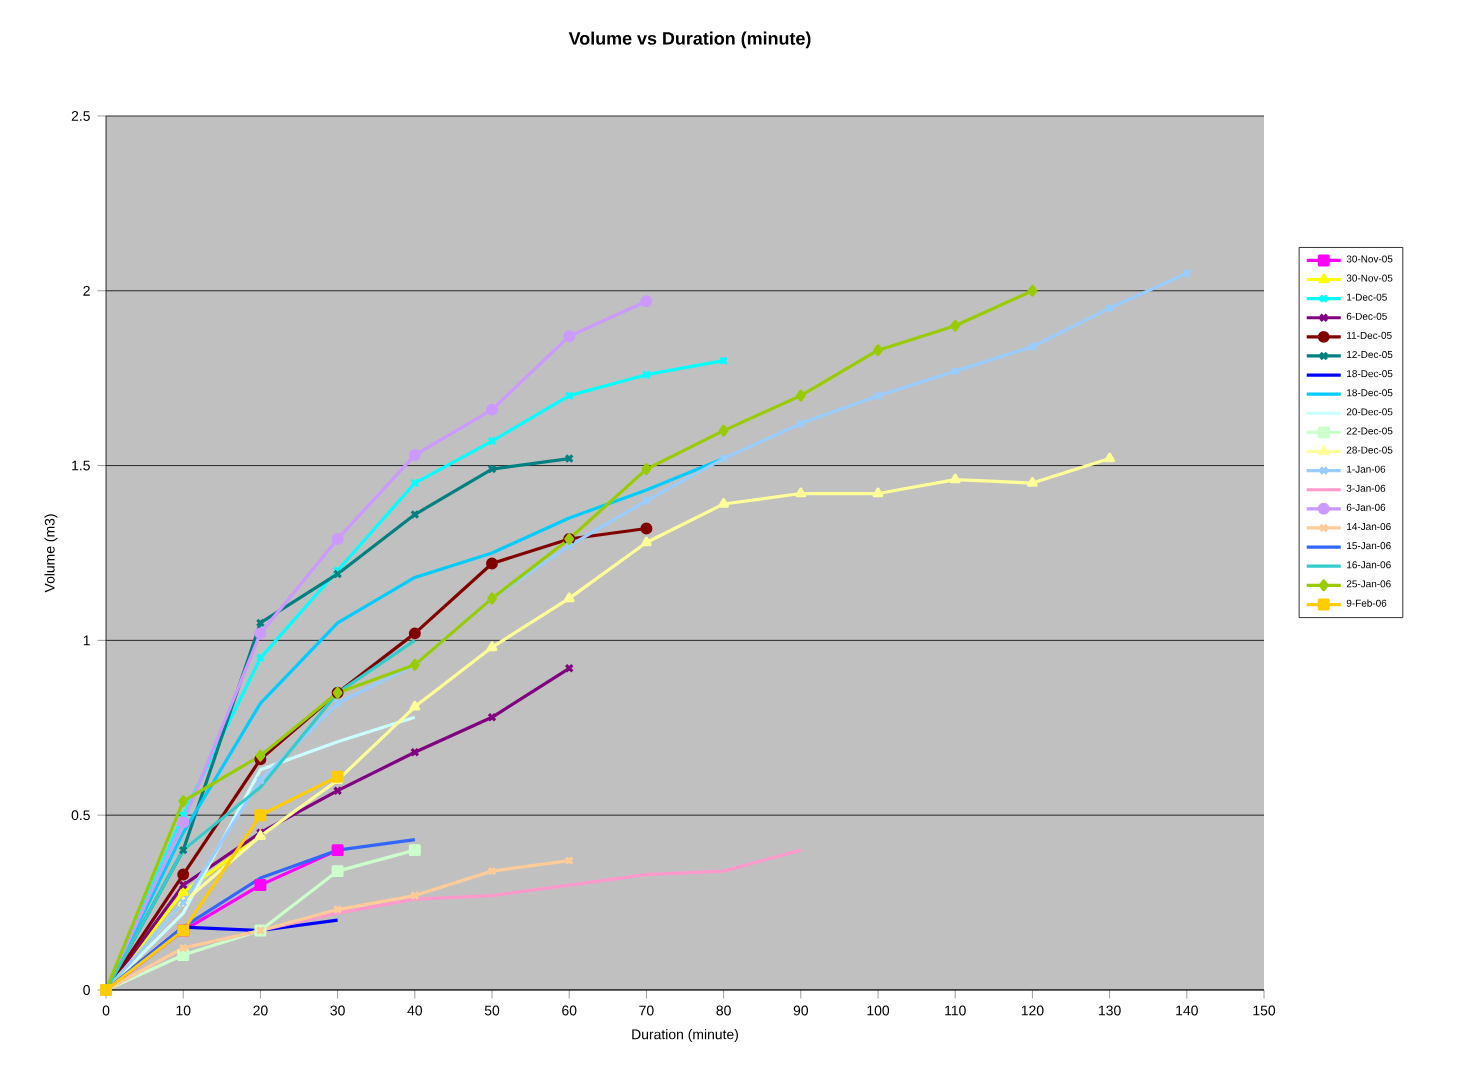  What do you see at coordinates (689, 40) in the screenshot?
I see `chart-title: Volume vs Duration (minute)` at bounding box center [689, 40].